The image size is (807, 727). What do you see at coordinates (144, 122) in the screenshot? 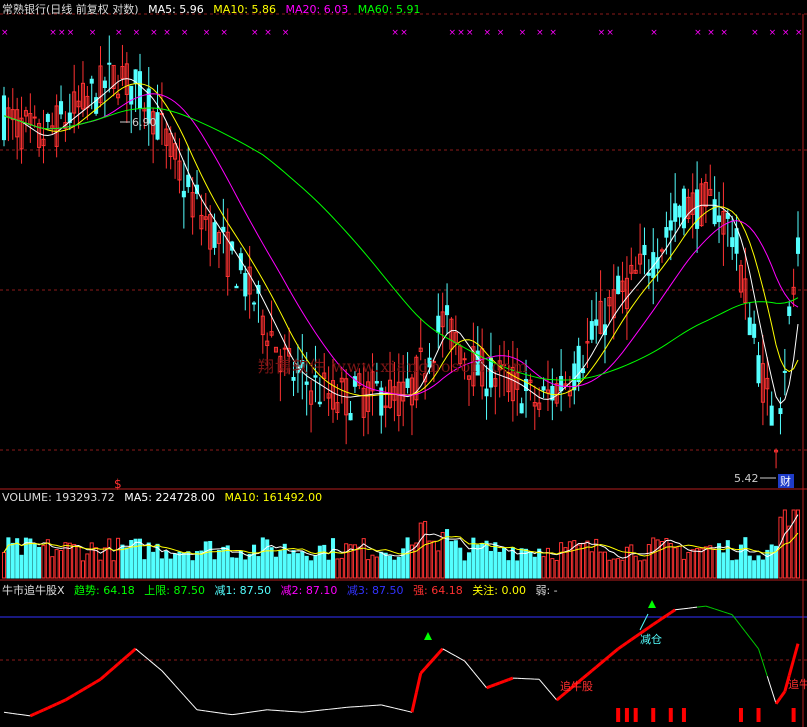
I see `high-label: 6.90` at bounding box center [144, 122].